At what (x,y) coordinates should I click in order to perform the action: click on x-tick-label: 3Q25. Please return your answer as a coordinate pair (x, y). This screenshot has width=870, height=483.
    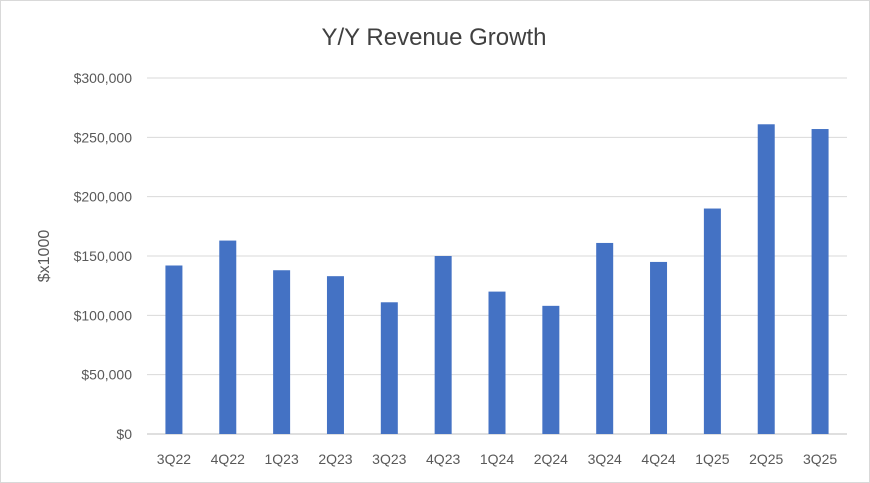
    Looking at the image, I should click on (820, 459).